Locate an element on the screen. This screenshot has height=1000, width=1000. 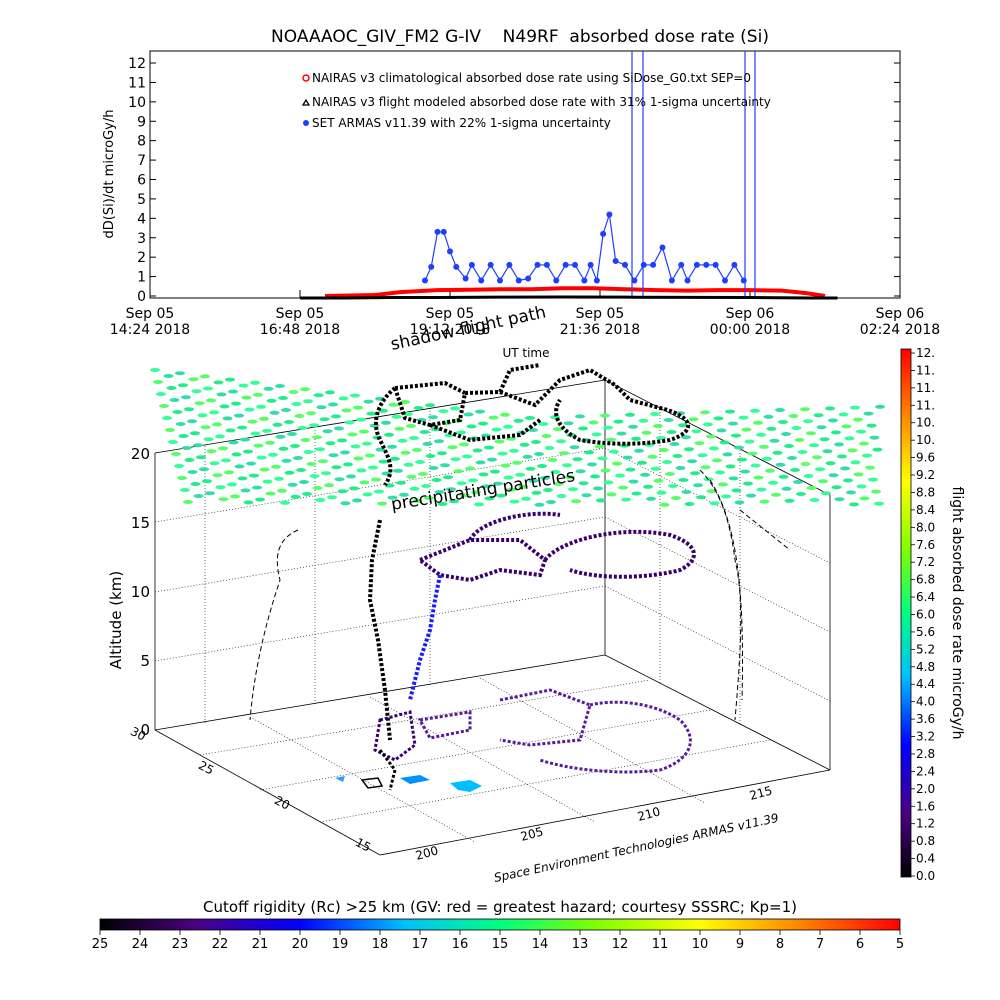
x-tick-label-date: Sep 05 is located at coordinates (300, 314).